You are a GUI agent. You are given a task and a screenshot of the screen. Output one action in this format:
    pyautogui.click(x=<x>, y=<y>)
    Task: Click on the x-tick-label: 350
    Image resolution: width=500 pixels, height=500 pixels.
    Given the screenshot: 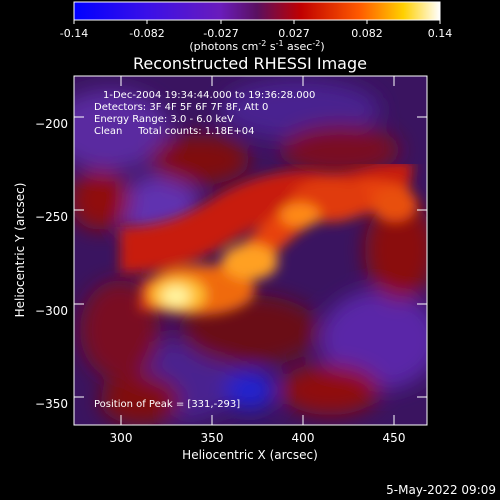 What is the action you would take?
    pyautogui.click(x=212, y=438)
    